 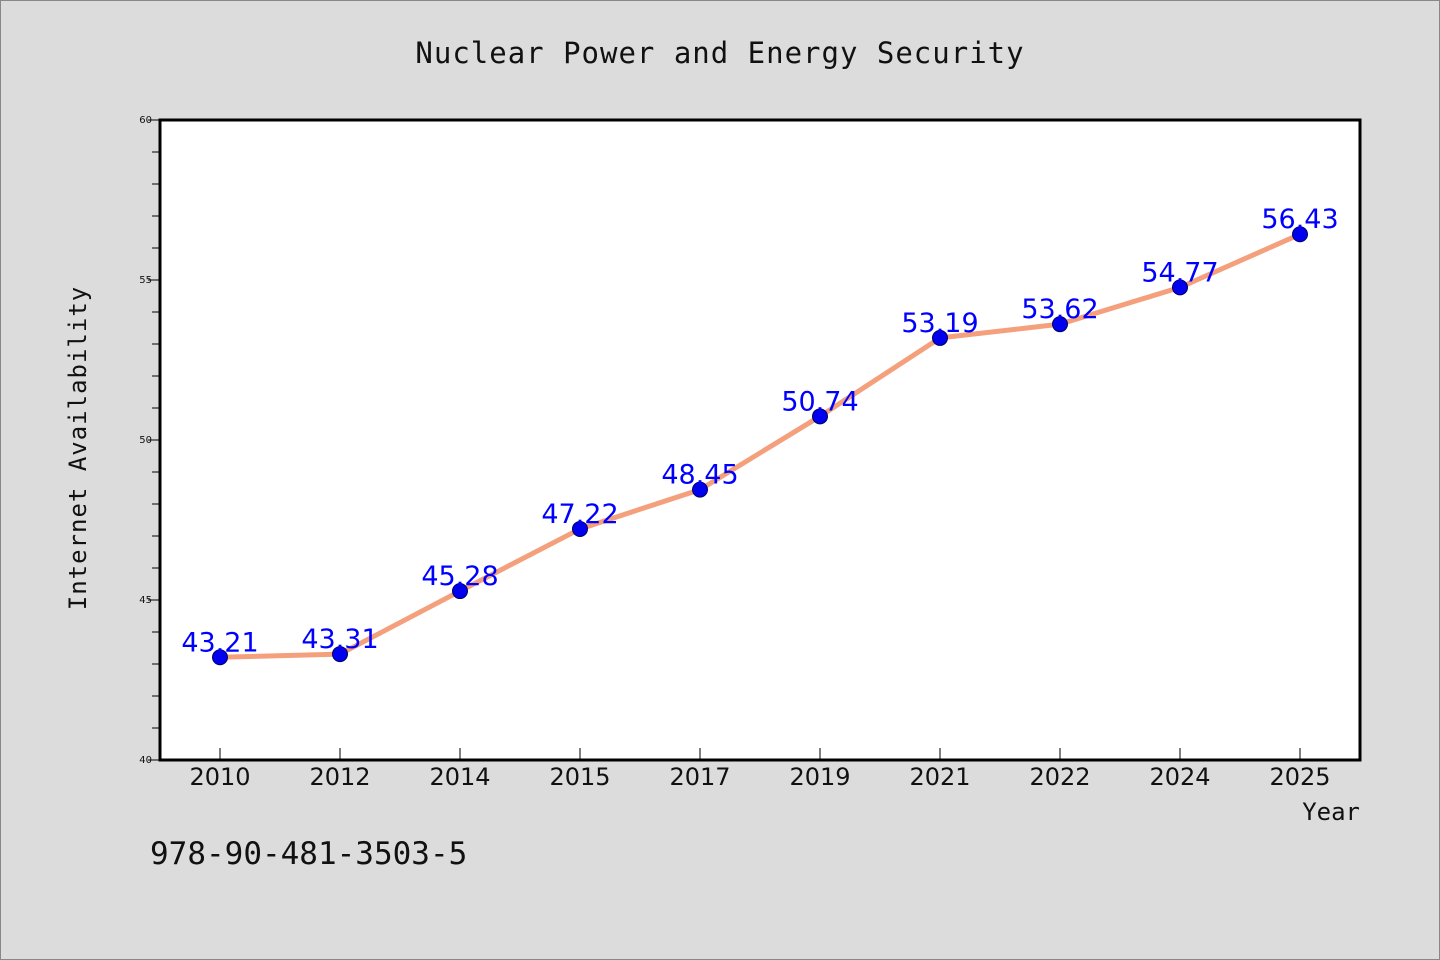 What do you see at coordinates (579, 514) in the screenshot?
I see `data-label: 47.22` at bounding box center [579, 514].